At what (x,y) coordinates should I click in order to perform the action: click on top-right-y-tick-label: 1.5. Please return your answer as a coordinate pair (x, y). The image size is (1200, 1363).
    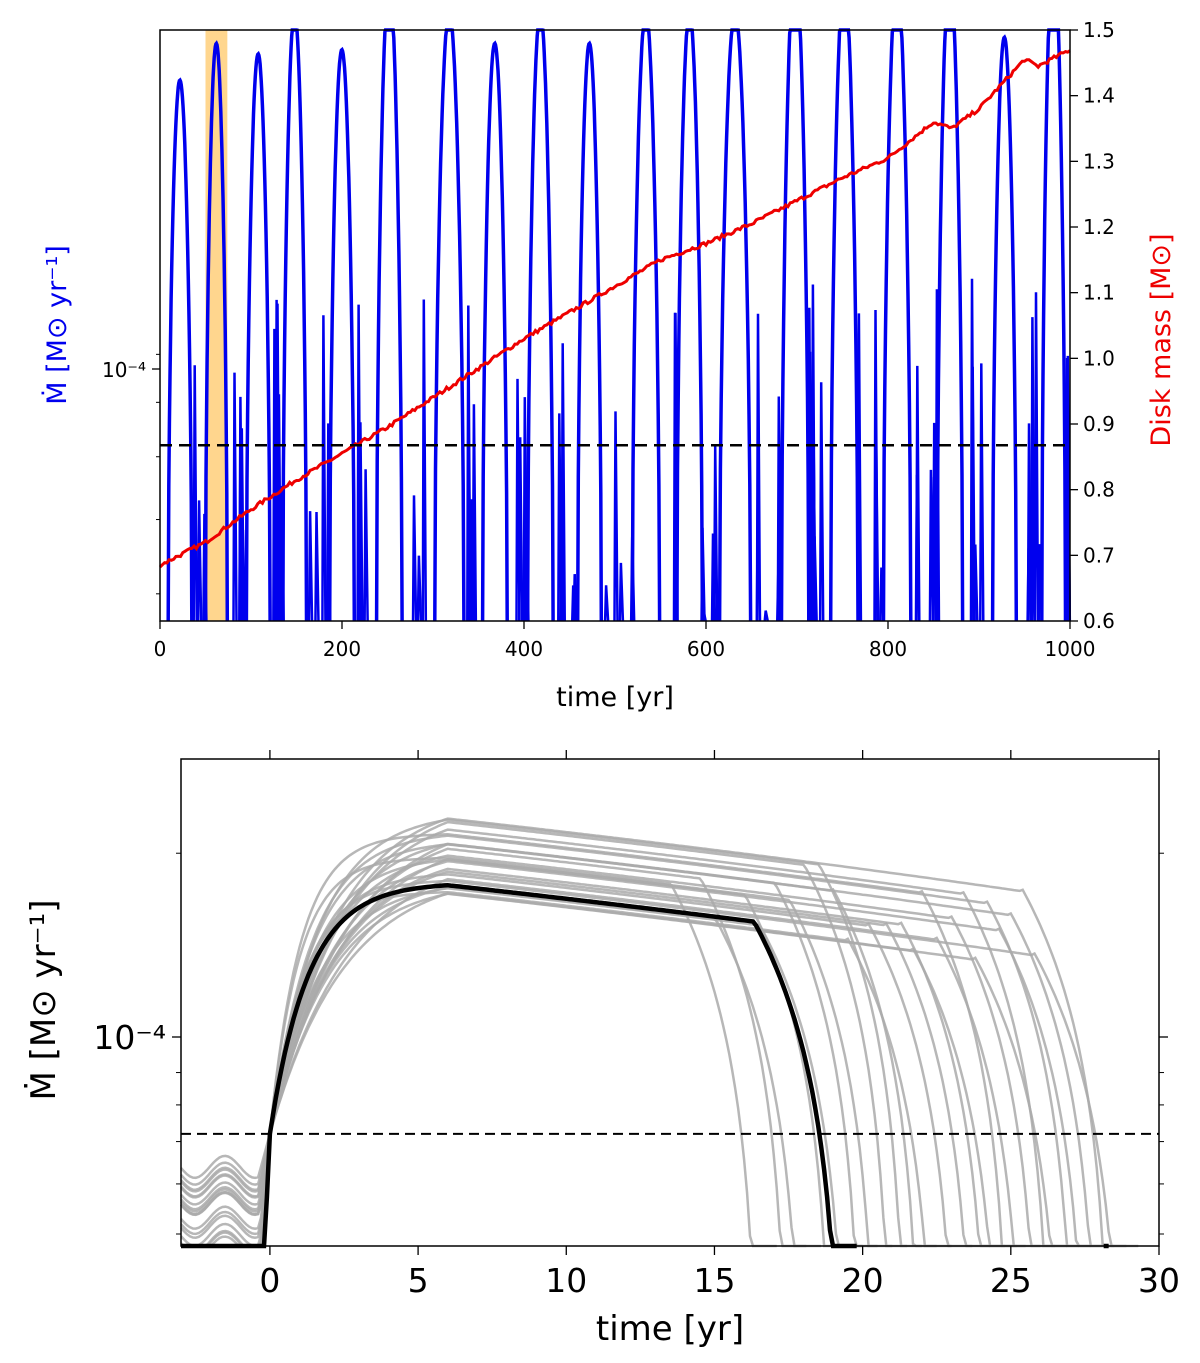
    Looking at the image, I should click on (1099, 30).